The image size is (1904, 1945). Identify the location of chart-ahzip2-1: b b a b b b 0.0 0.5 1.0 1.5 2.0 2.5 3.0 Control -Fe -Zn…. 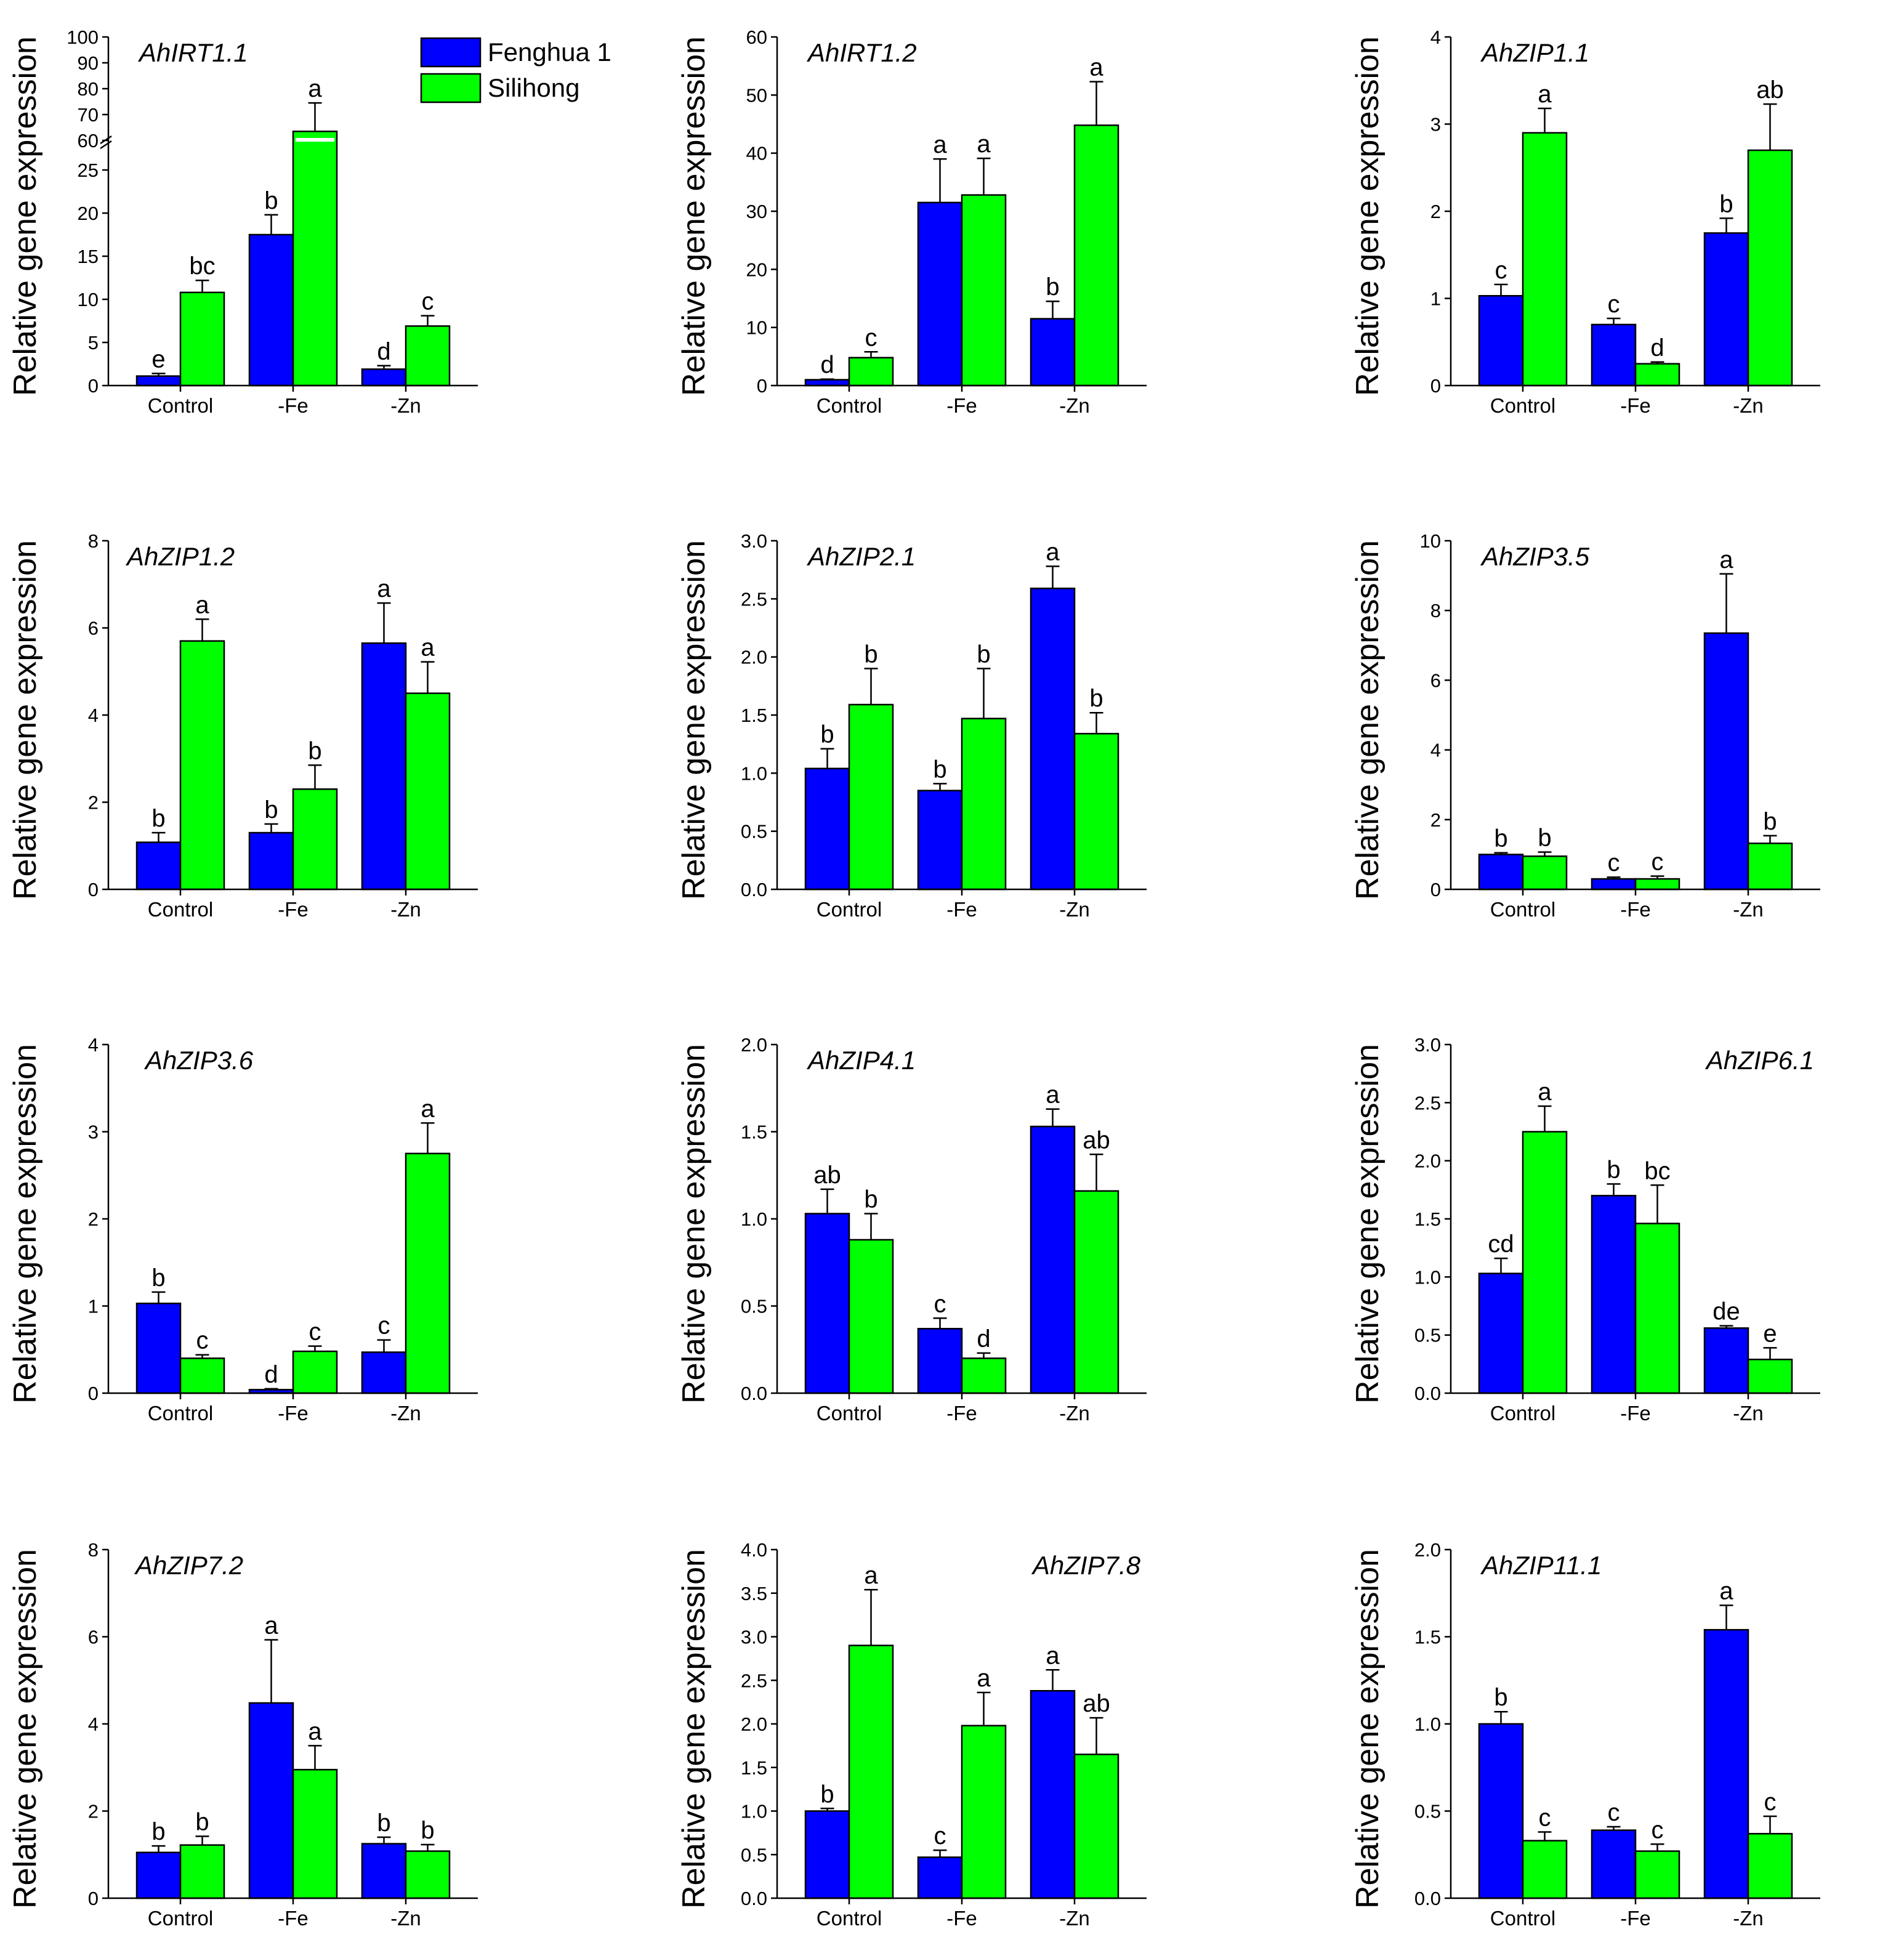
(911, 725).